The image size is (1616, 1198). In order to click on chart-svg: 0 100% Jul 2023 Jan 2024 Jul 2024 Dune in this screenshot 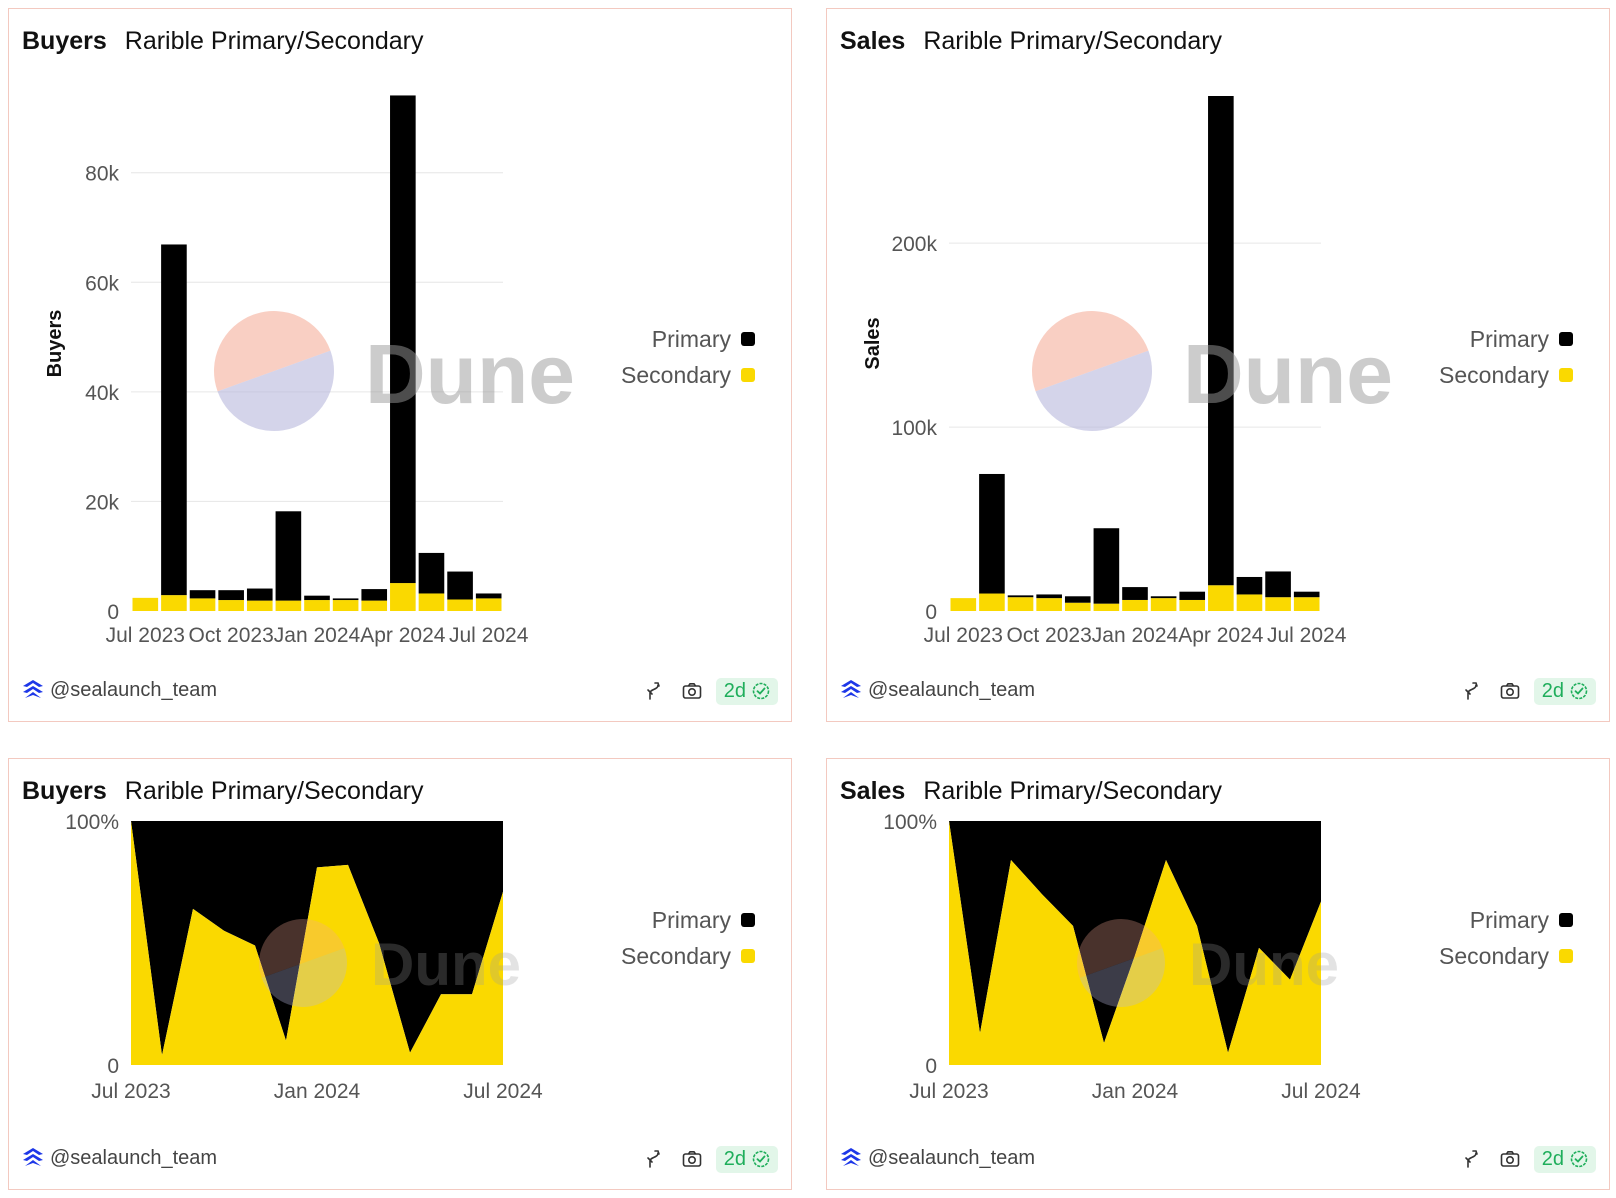, I will do `click(304, 957)`.